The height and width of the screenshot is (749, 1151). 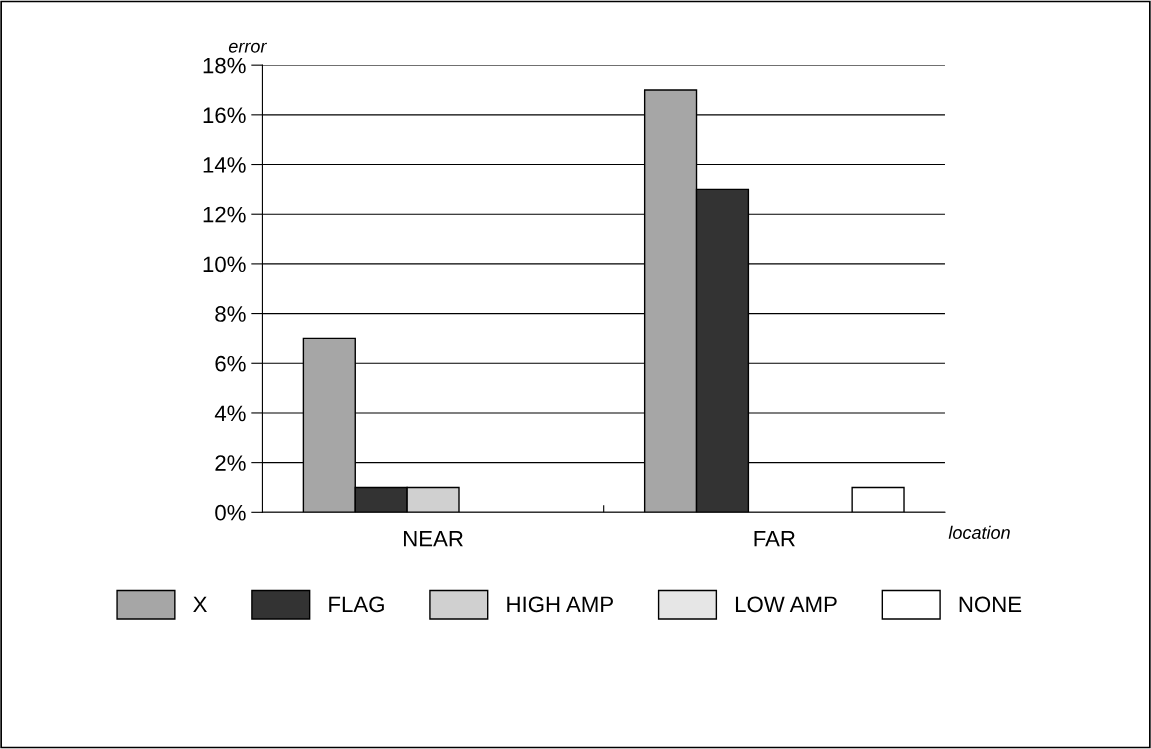 I want to click on x-tick-label: NEAR, so click(x=433, y=539).